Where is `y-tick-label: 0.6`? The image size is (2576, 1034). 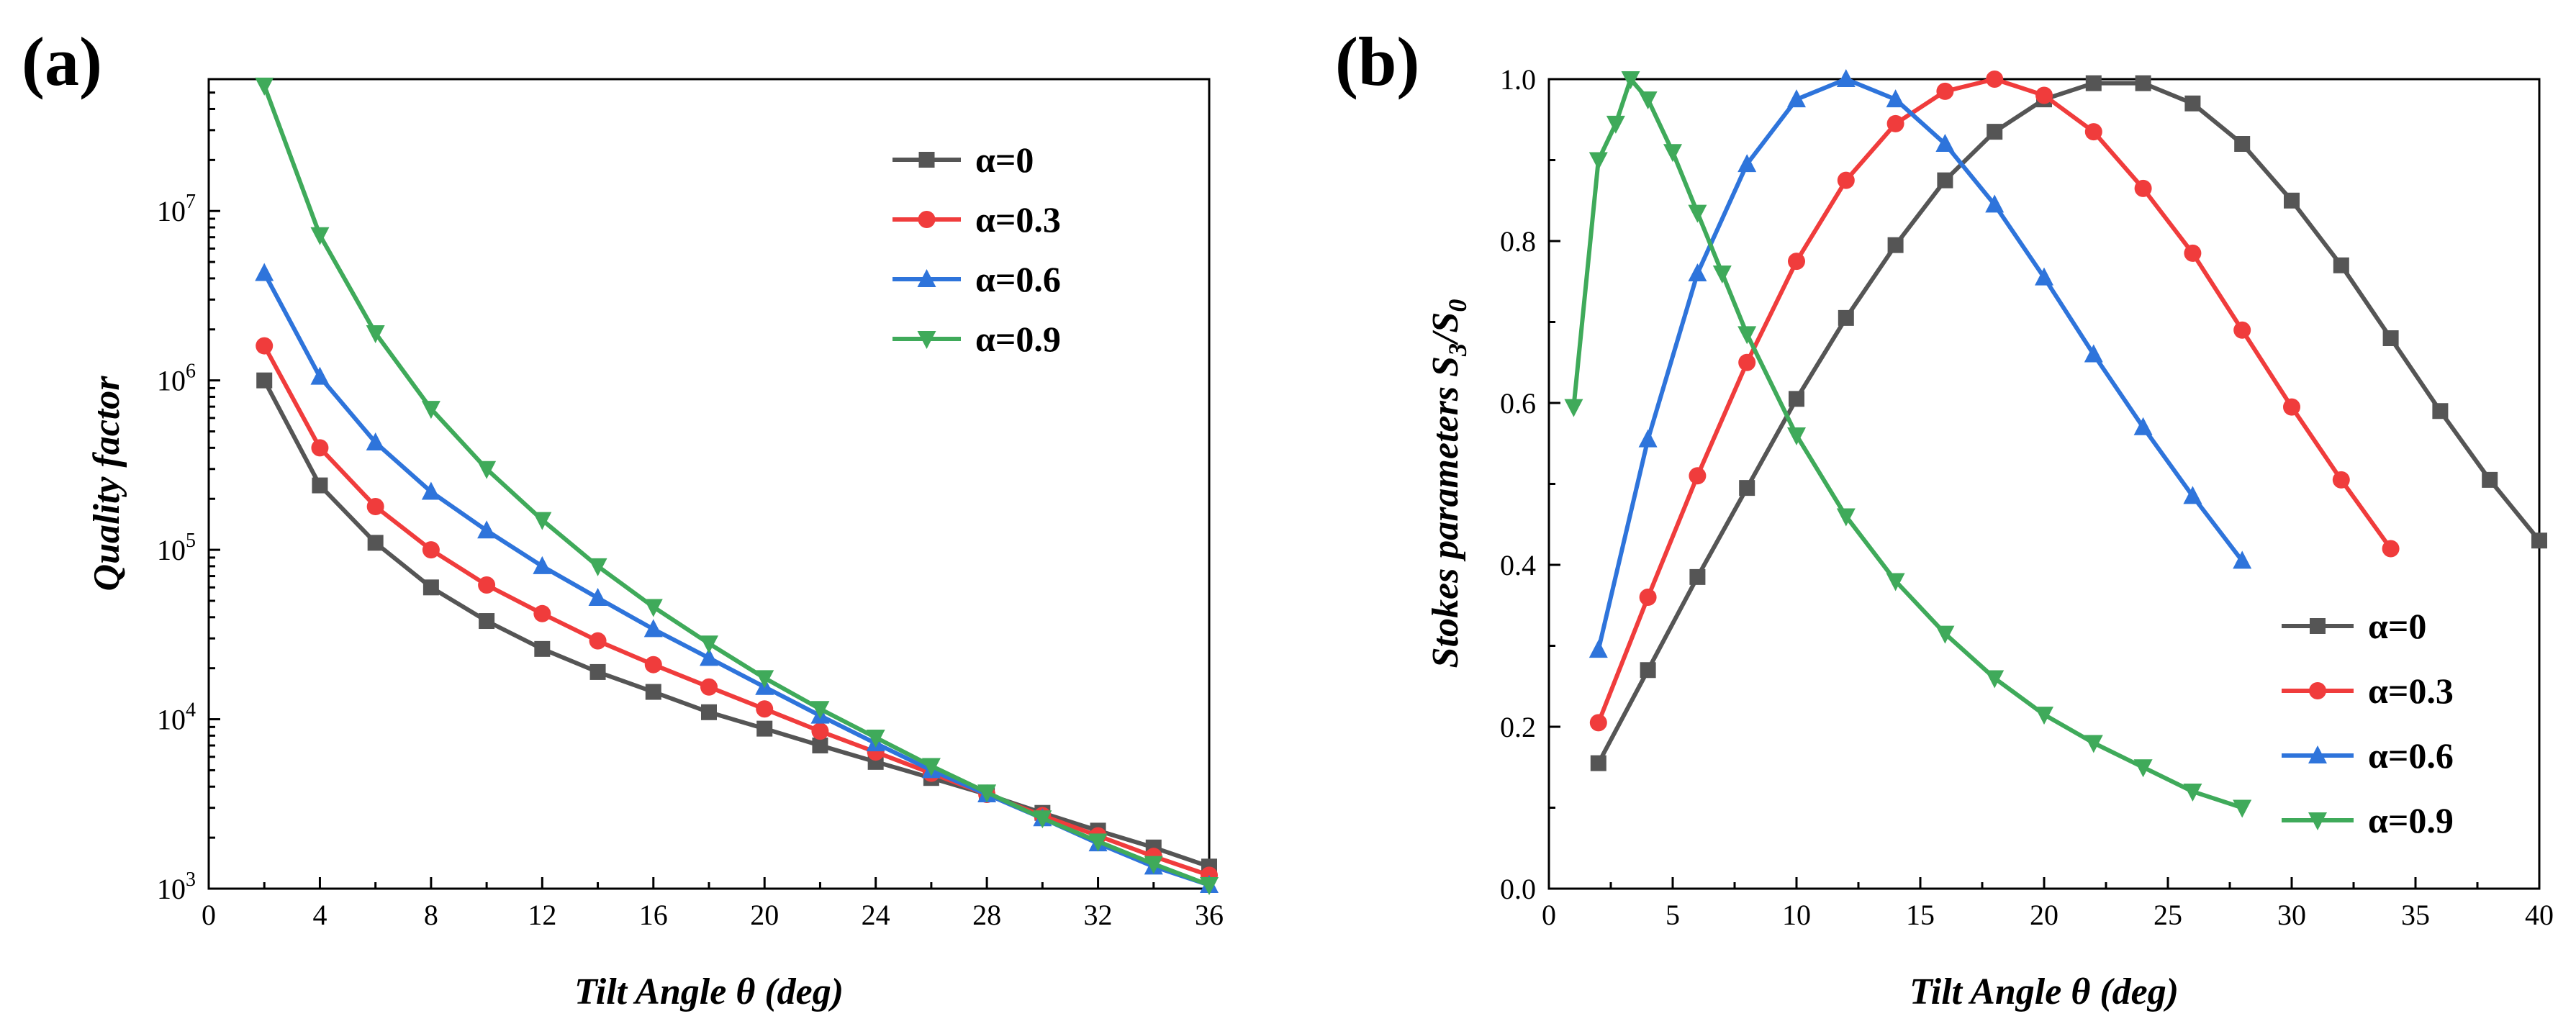
y-tick-label: 0.6 is located at coordinates (1518, 404).